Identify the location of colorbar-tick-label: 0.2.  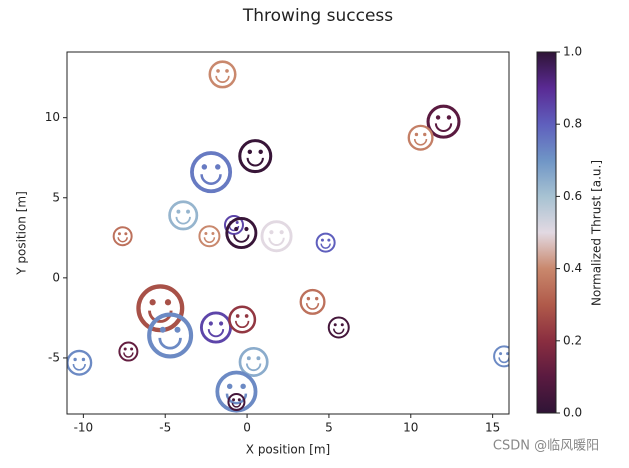
(572, 340).